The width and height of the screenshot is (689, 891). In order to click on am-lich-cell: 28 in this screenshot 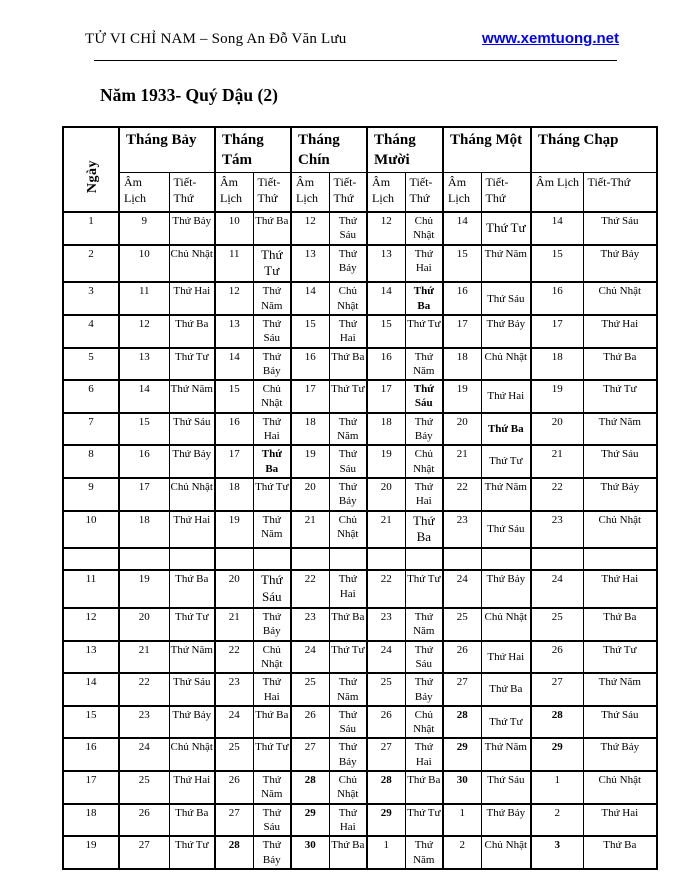, I will do `click(234, 852)`.